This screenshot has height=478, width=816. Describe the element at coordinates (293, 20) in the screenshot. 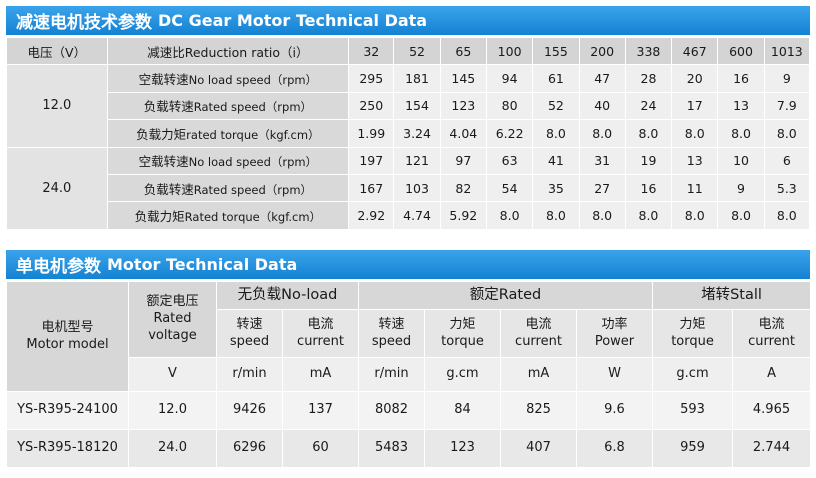

I see `gear-motor-title-en: DC Gear Motor Technical Data` at that location.